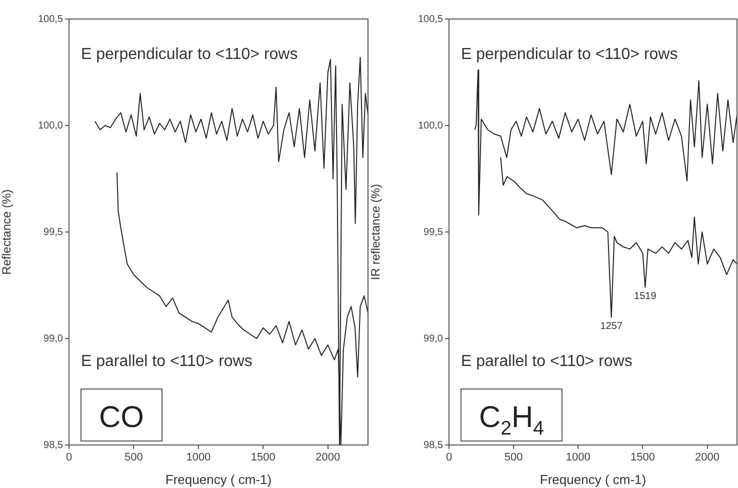 The width and height of the screenshot is (738, 488). What do you see at coordinates (645, 296) in the screenshot?
I see `annotation: 1519` at bounding box center [645, 296].